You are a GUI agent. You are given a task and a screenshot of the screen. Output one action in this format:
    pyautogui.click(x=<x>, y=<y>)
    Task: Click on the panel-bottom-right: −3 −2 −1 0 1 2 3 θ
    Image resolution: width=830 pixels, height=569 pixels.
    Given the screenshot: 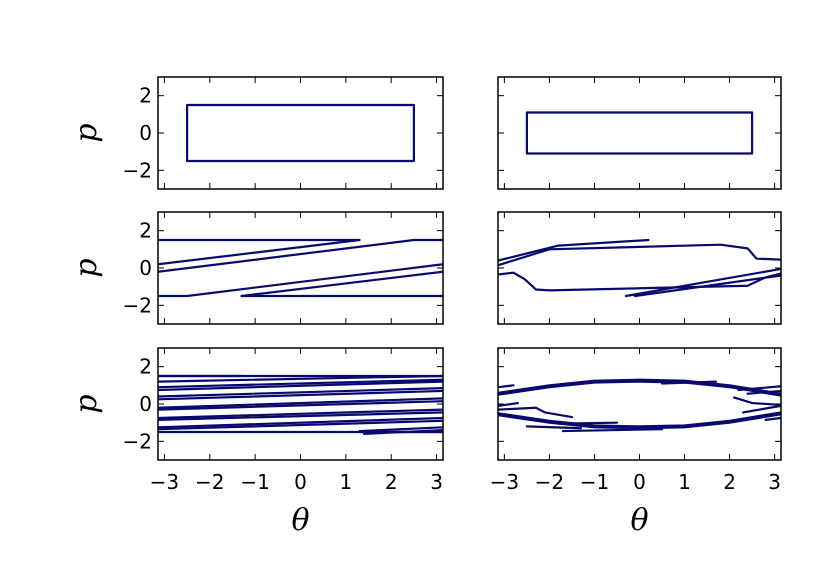 What is the action you would take?
    pyautogui.click(x=636, y=442)
    